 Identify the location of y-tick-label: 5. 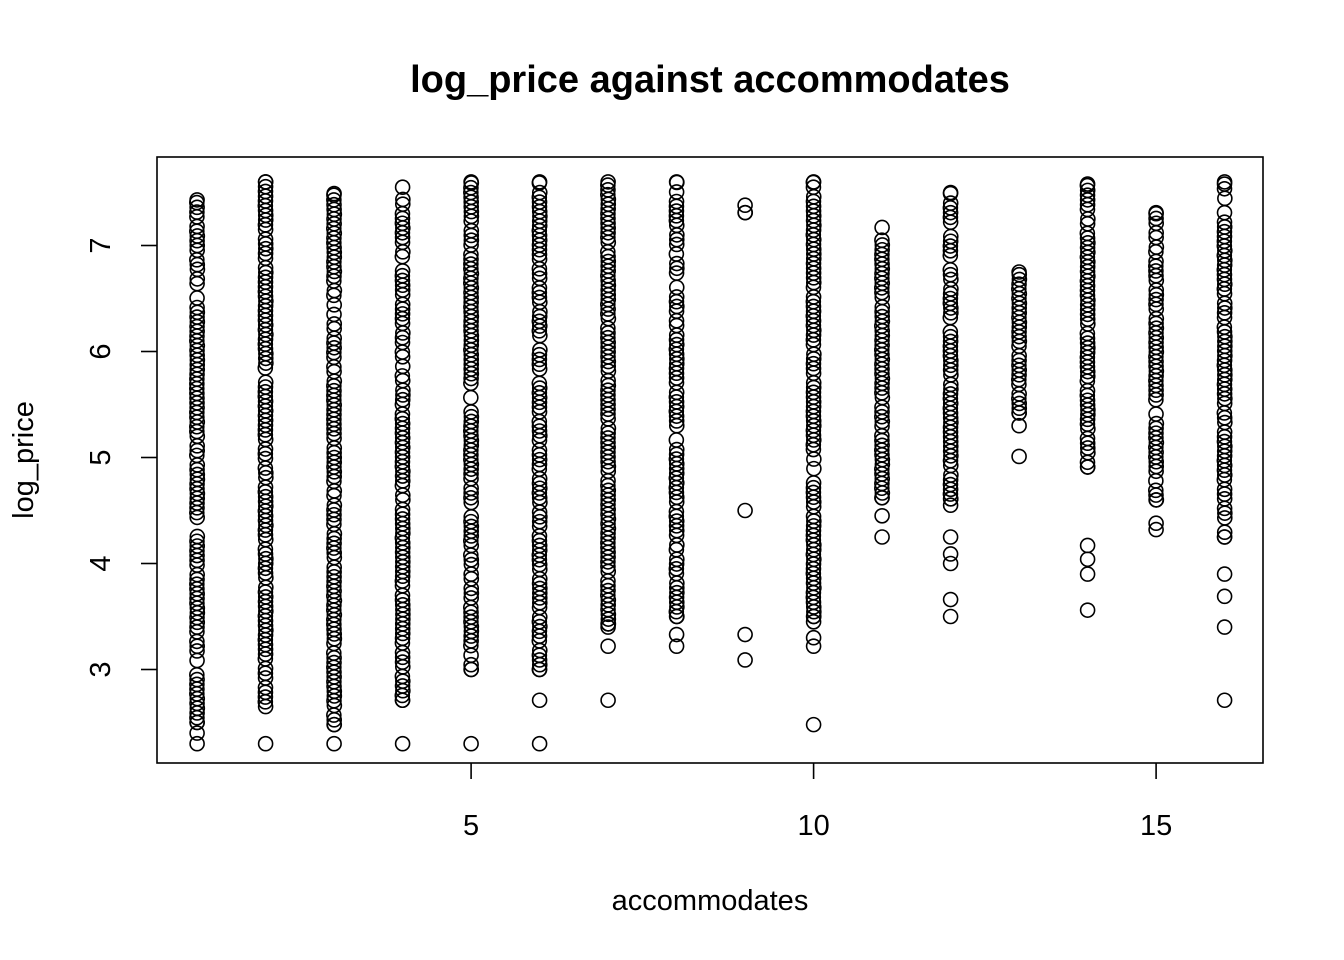
(101, 457).